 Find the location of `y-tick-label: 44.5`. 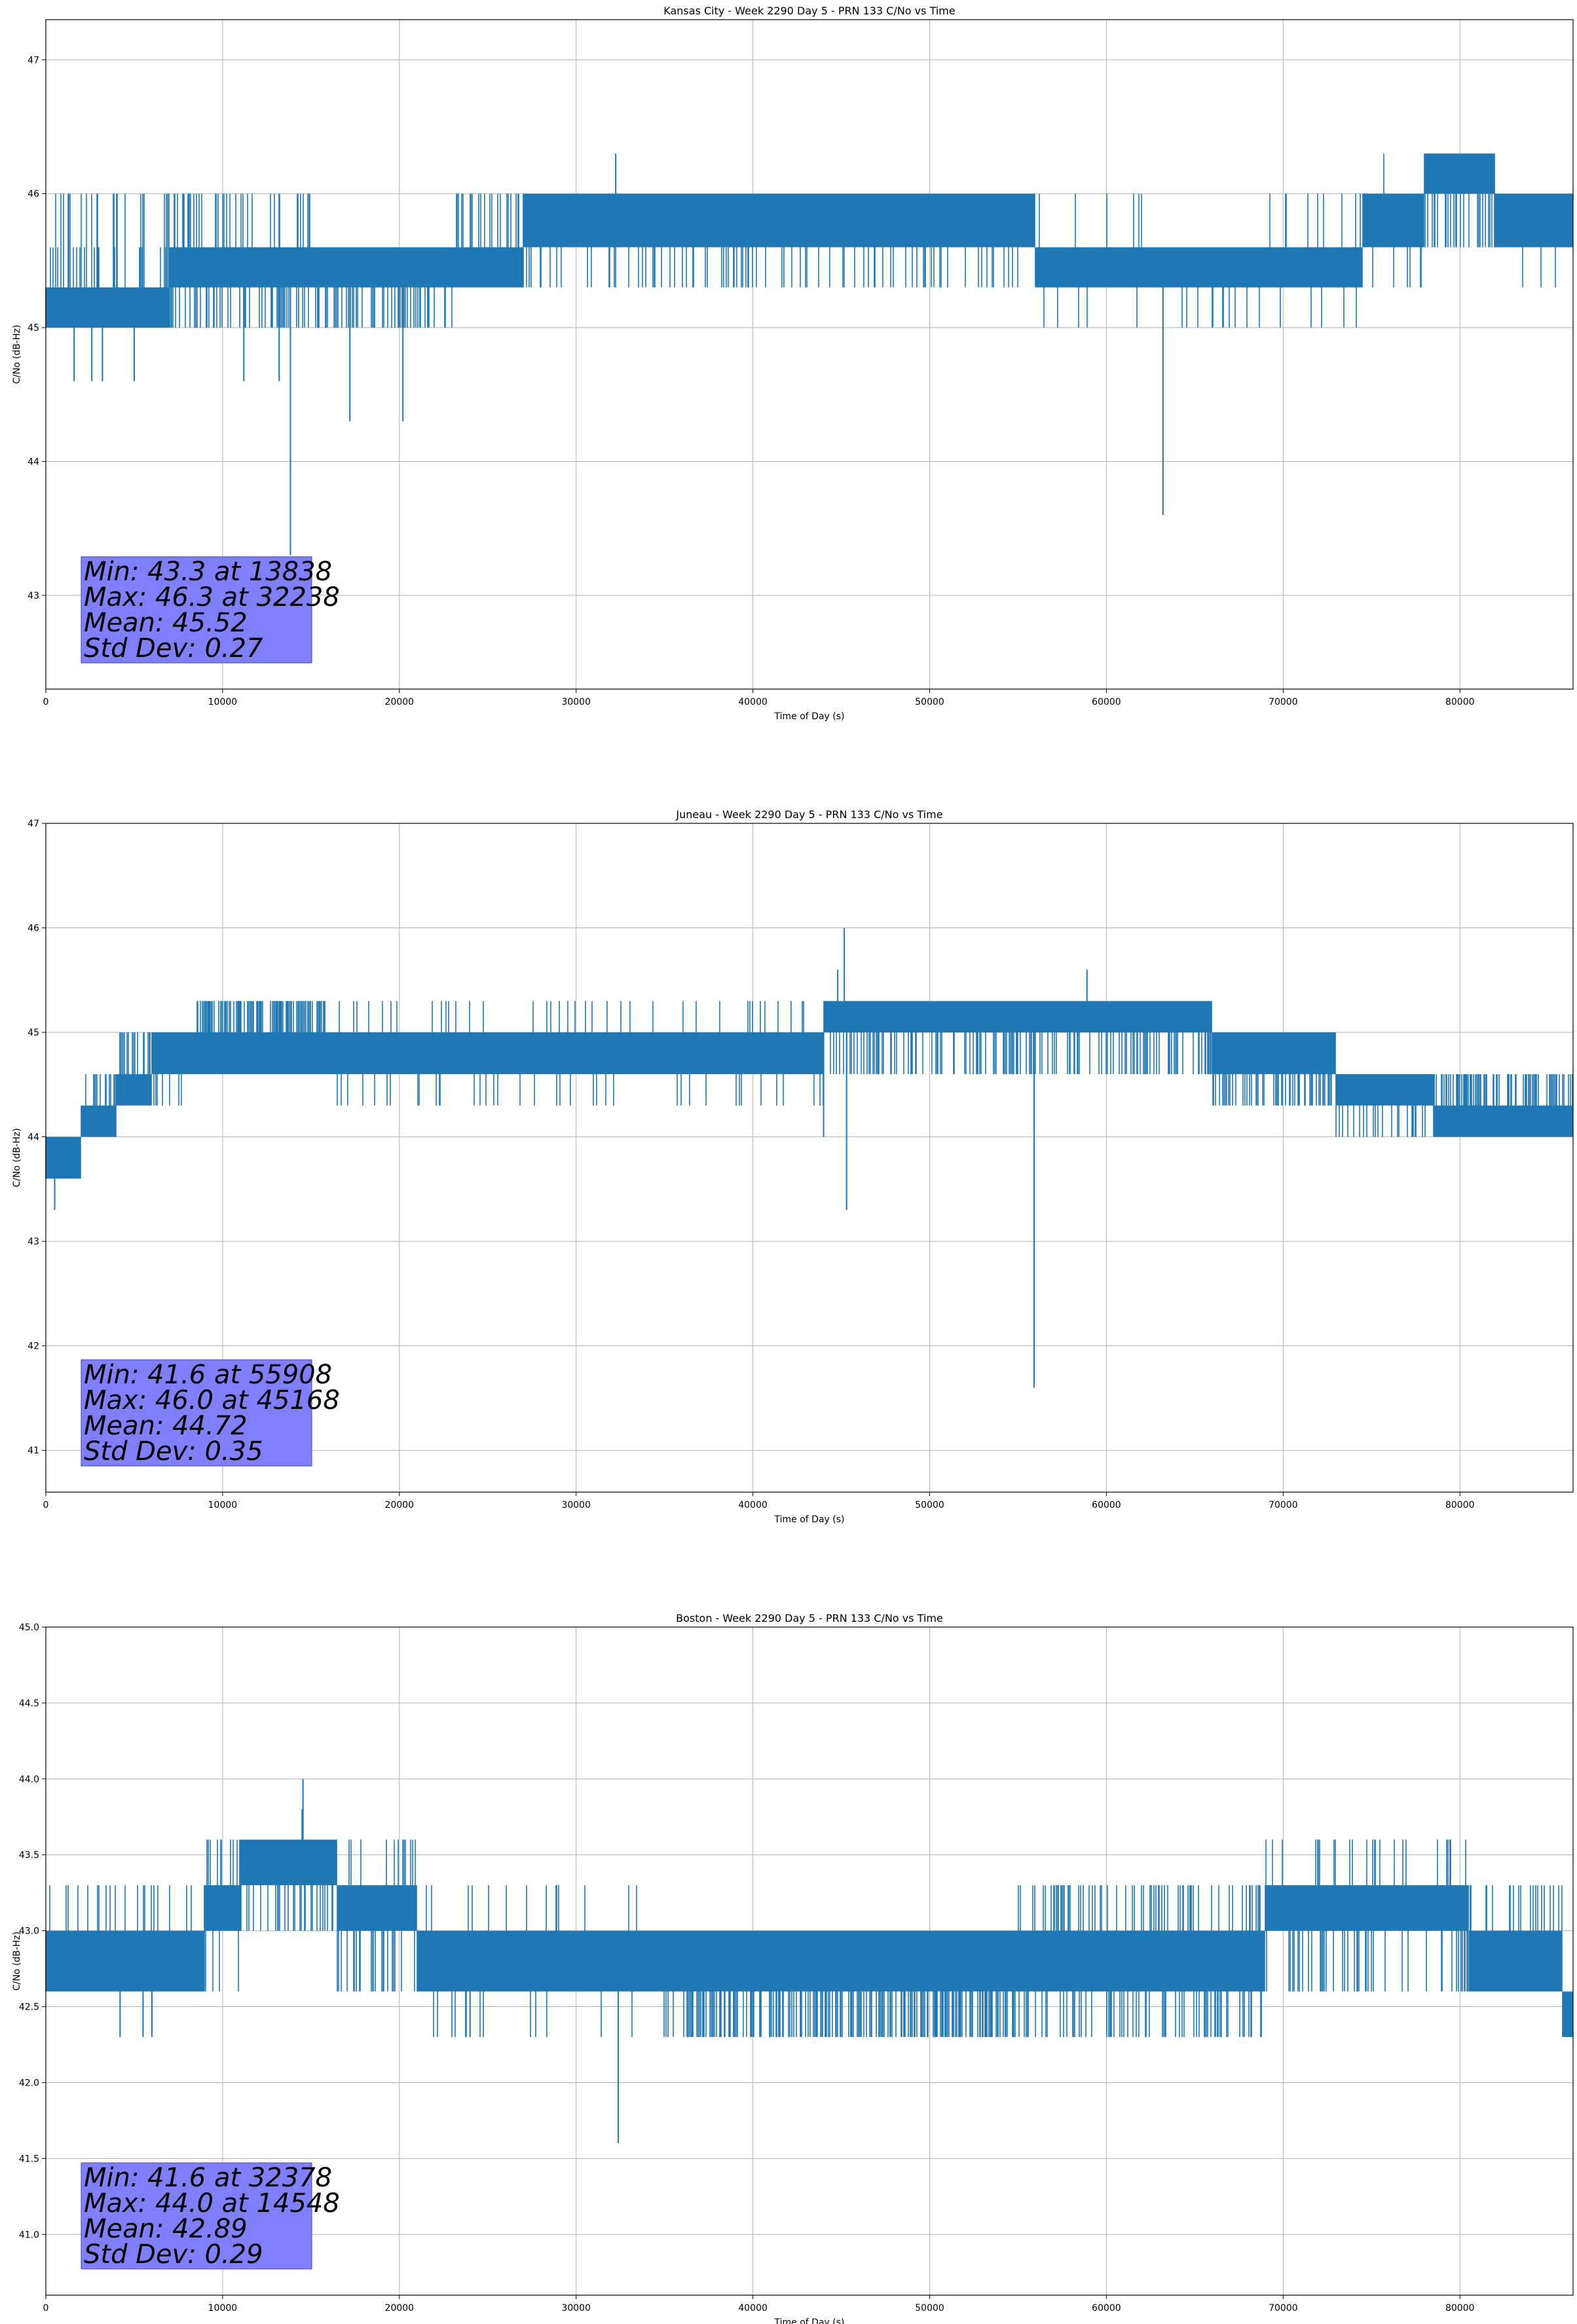

y-tick-label: 44.5 is located at coordinates (29, 1703).